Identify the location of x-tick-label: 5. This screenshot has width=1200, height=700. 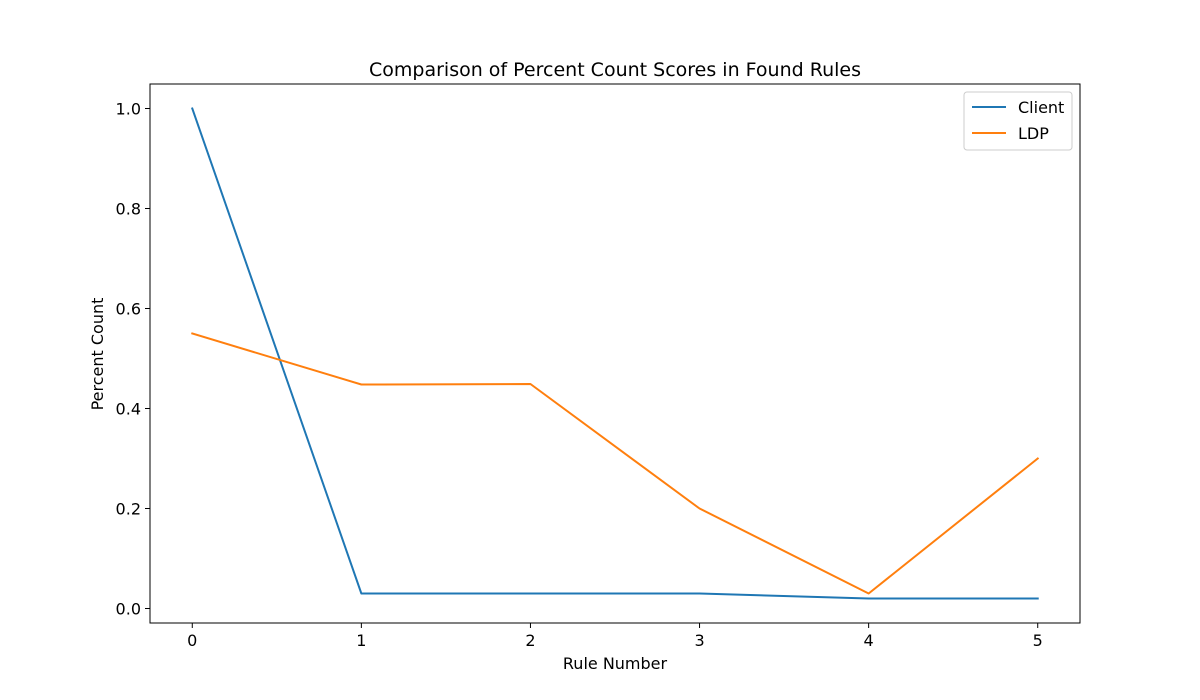
(1038, 640).